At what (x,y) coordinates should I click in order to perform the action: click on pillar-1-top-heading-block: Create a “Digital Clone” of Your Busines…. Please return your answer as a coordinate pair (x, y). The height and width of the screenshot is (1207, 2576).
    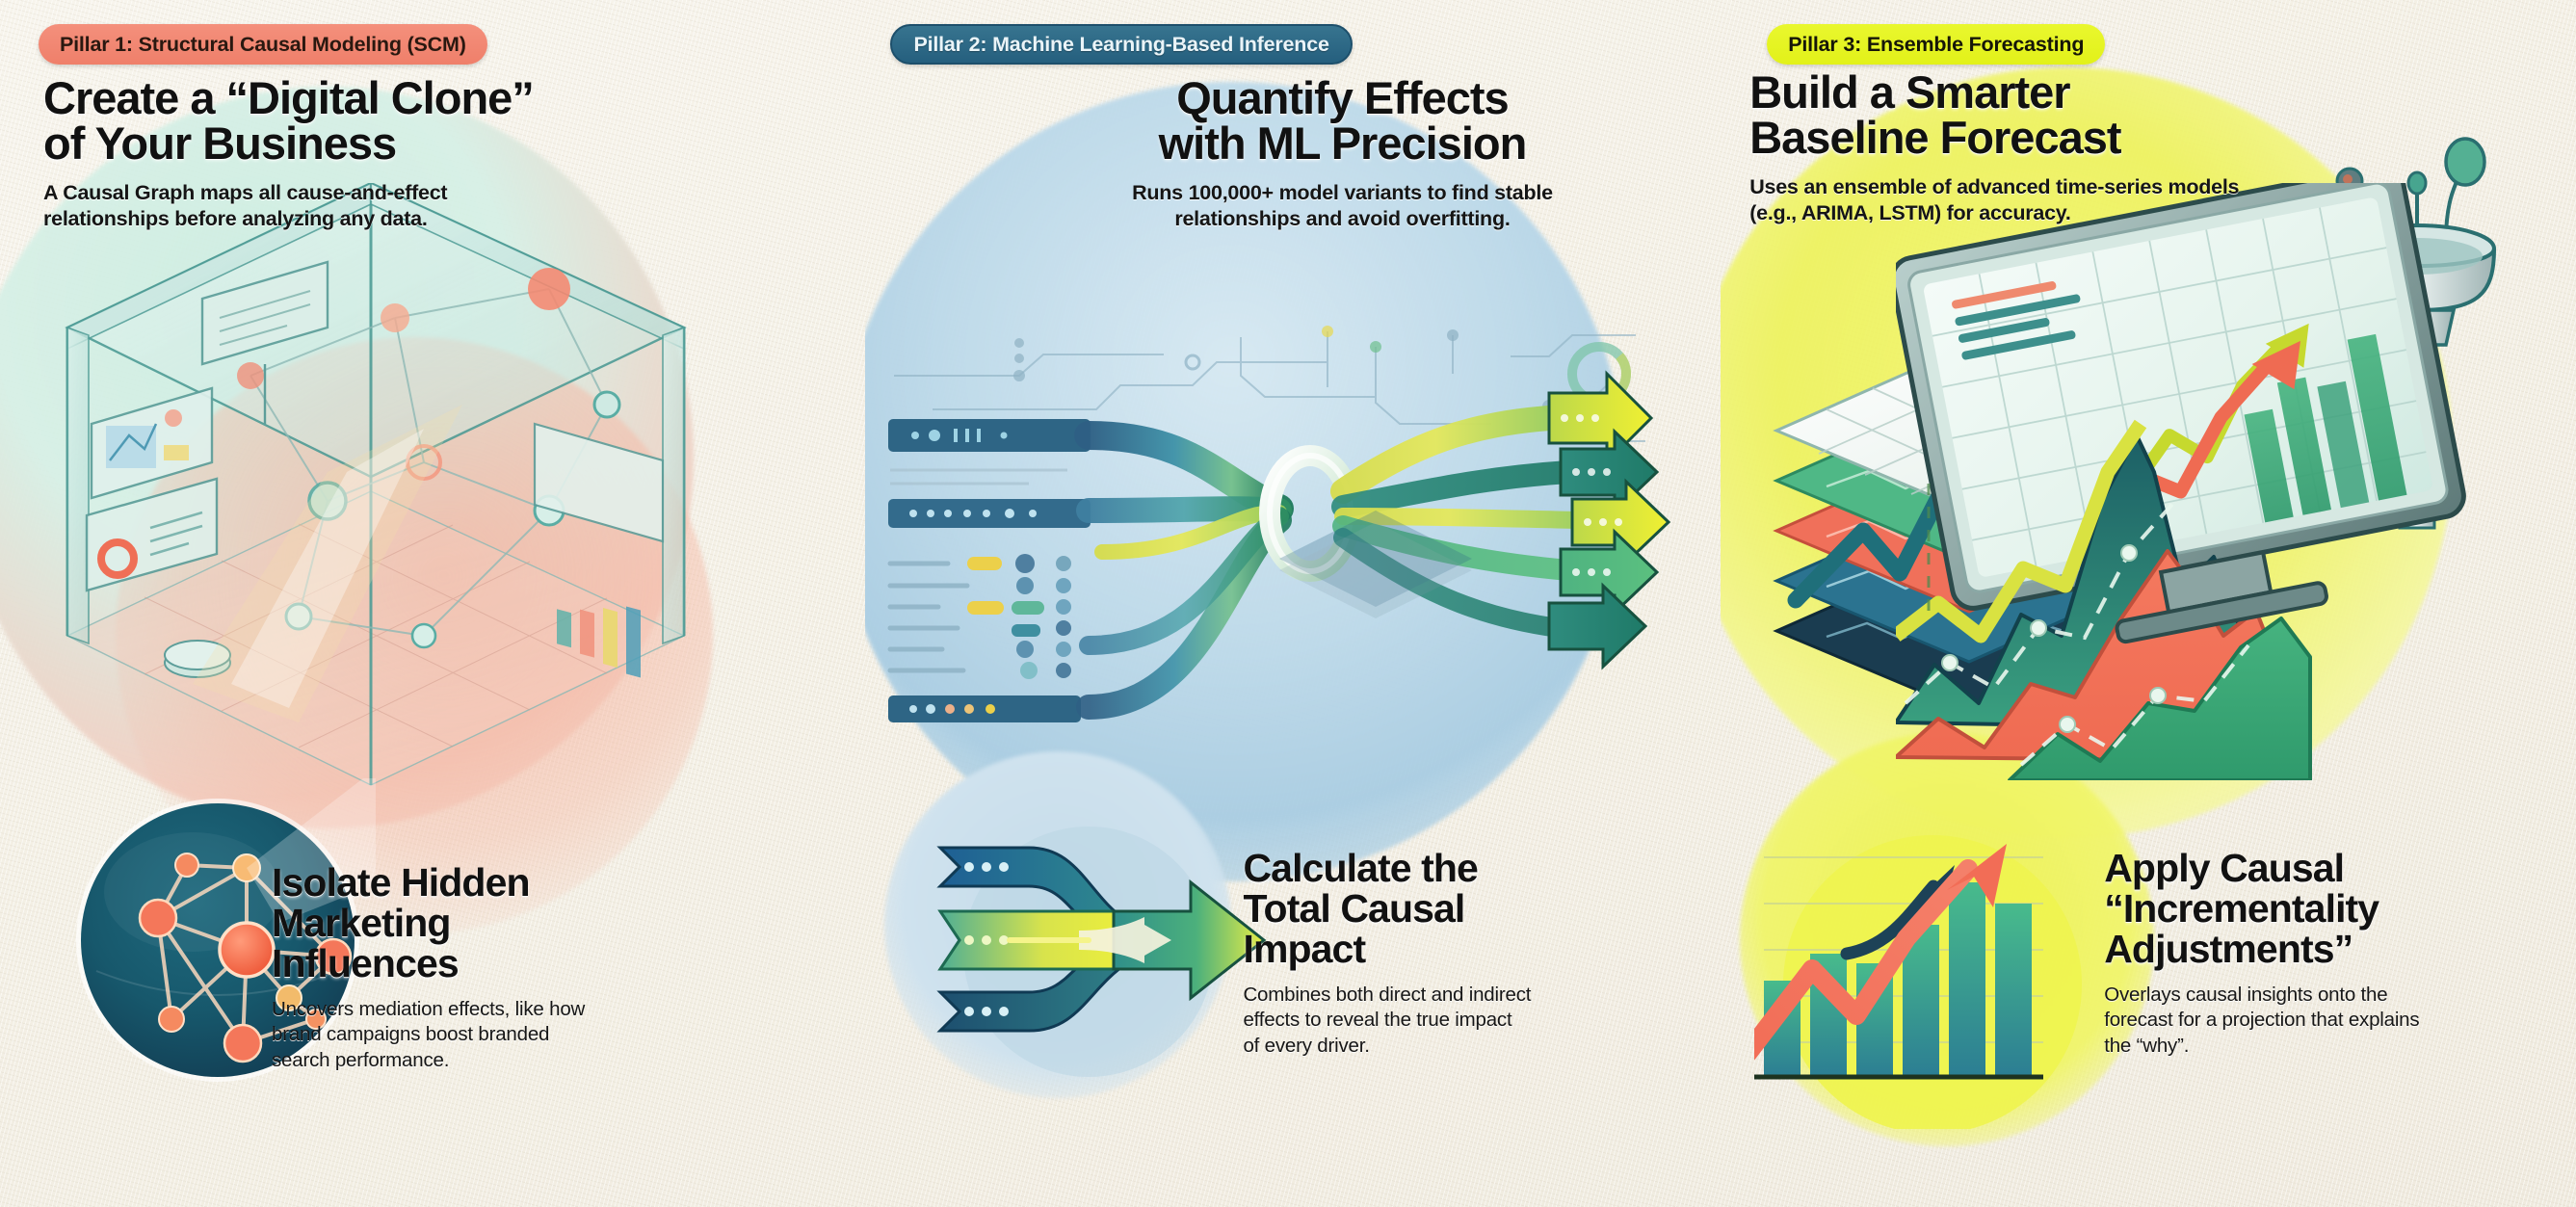
    Looking at the image, I should click on (294, 154).